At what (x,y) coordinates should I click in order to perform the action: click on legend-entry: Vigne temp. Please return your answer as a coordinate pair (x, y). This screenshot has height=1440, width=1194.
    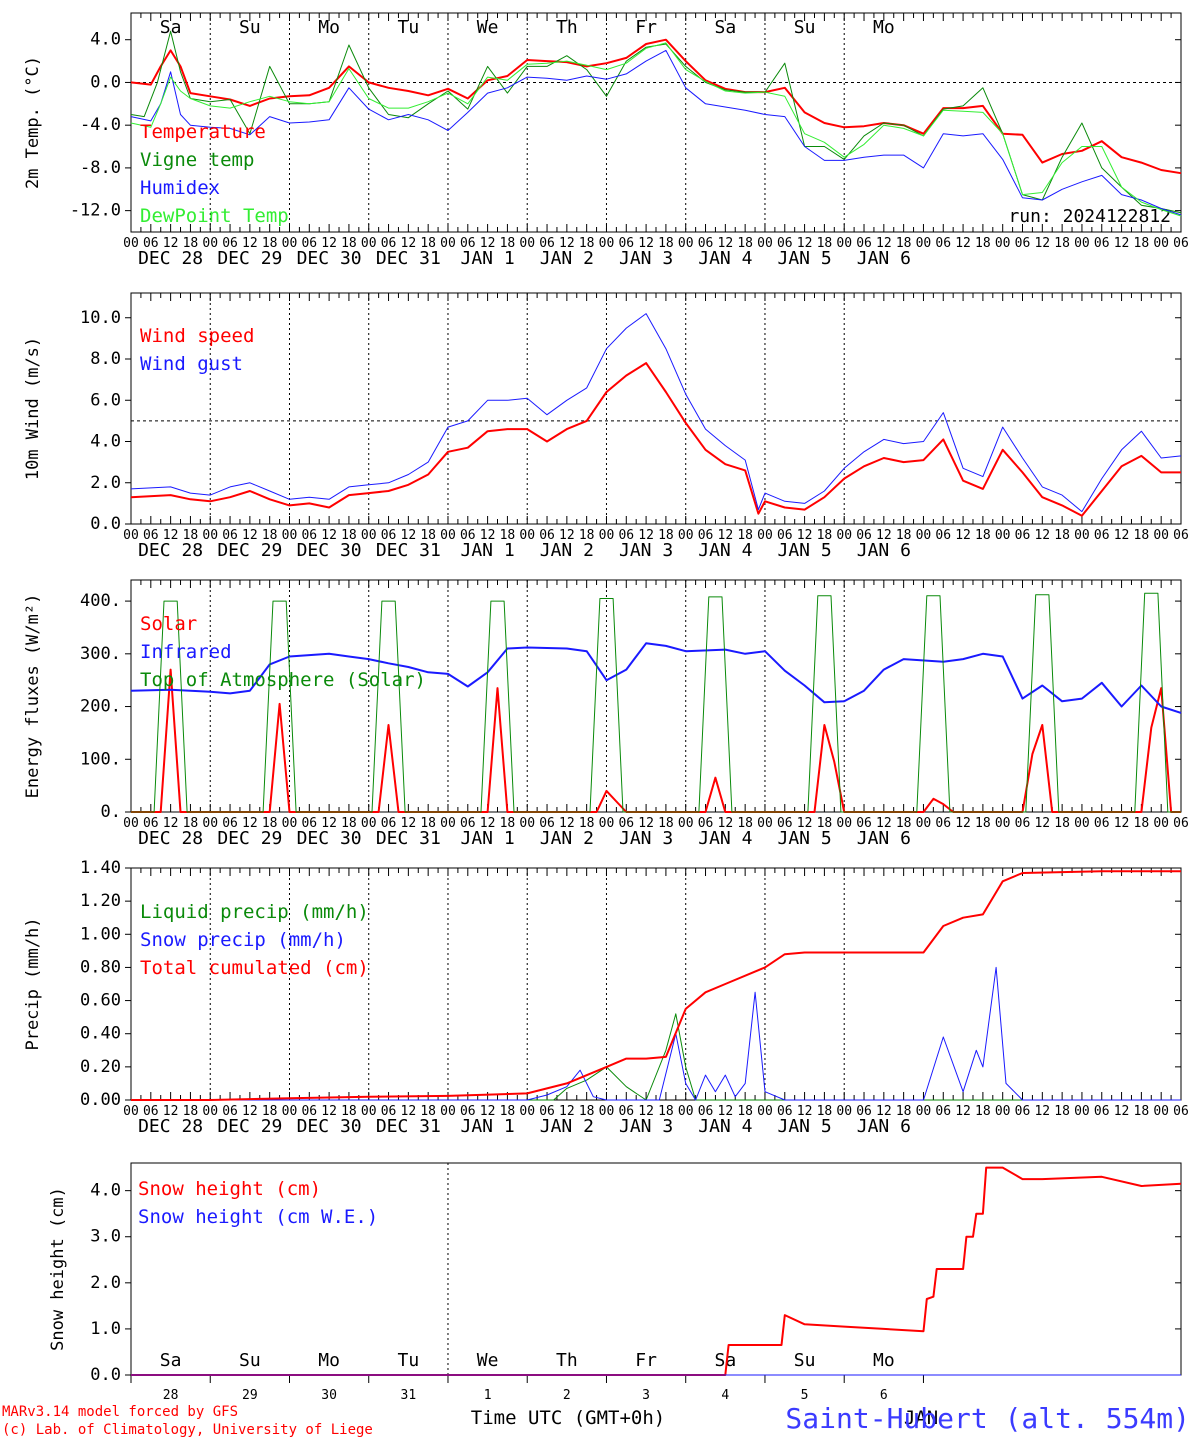
    Looking at the image, I should click on (197, 160).